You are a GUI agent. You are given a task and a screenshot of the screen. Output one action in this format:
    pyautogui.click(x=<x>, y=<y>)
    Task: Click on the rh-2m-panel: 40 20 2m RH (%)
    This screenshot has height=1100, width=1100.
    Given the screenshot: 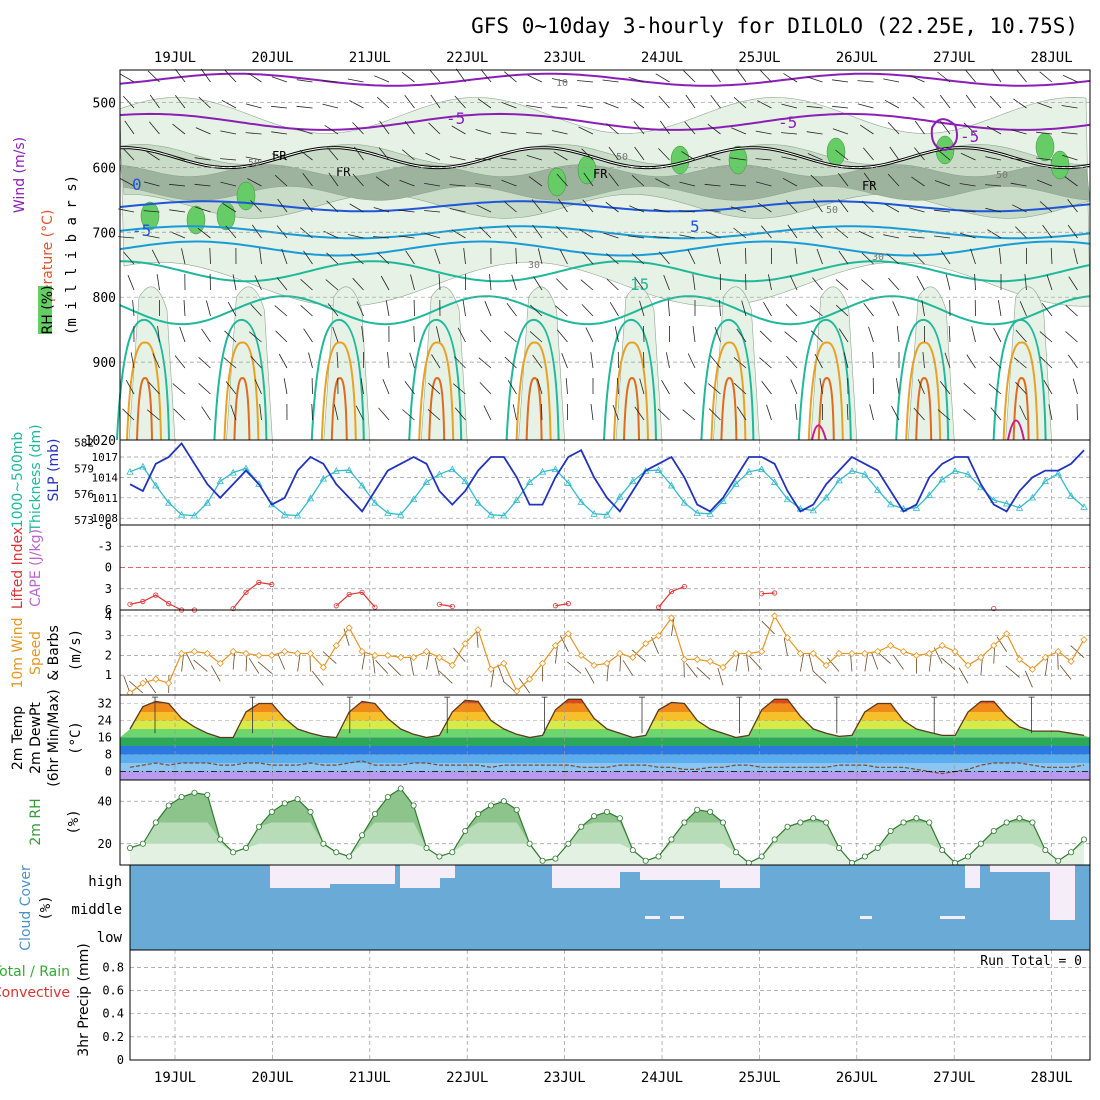 What is the action you would take?
    pyautogui.click(x=559, y=823)
    